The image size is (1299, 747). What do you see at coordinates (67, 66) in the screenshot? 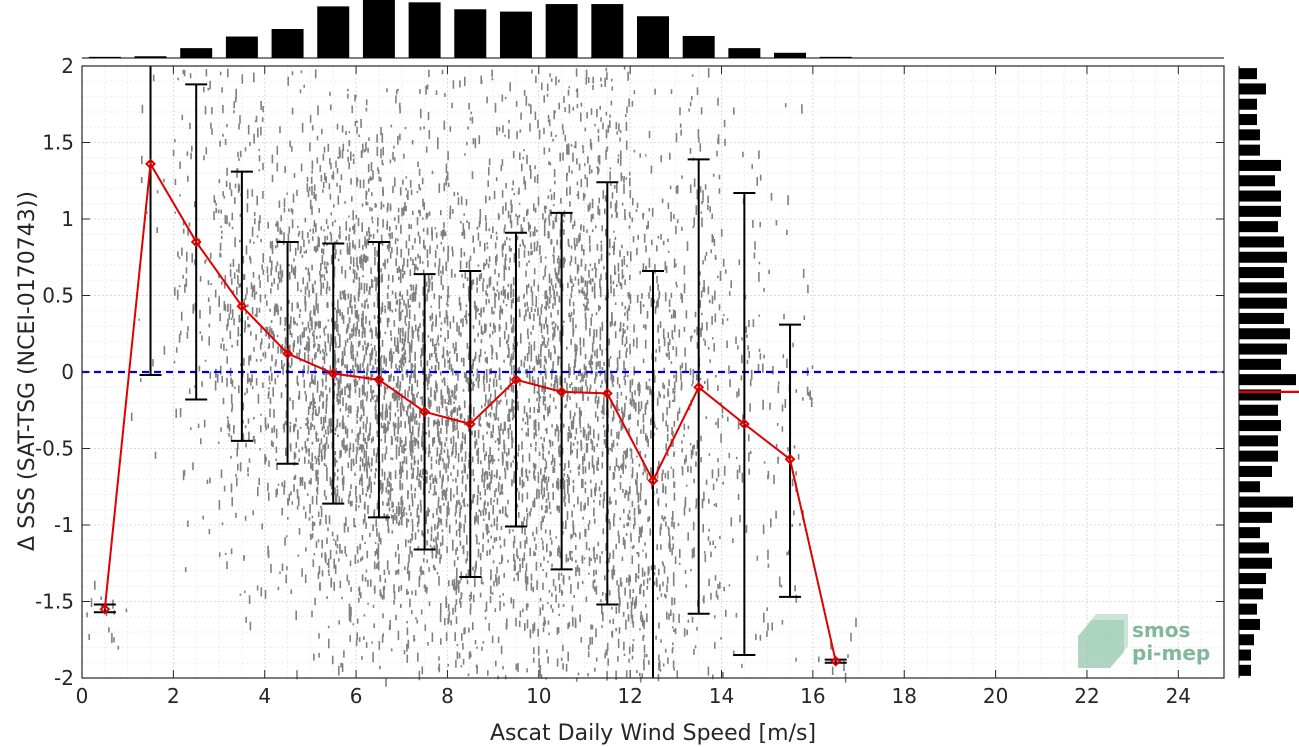
I see `y-tick-label: 2` at bounding box center [67, 66].